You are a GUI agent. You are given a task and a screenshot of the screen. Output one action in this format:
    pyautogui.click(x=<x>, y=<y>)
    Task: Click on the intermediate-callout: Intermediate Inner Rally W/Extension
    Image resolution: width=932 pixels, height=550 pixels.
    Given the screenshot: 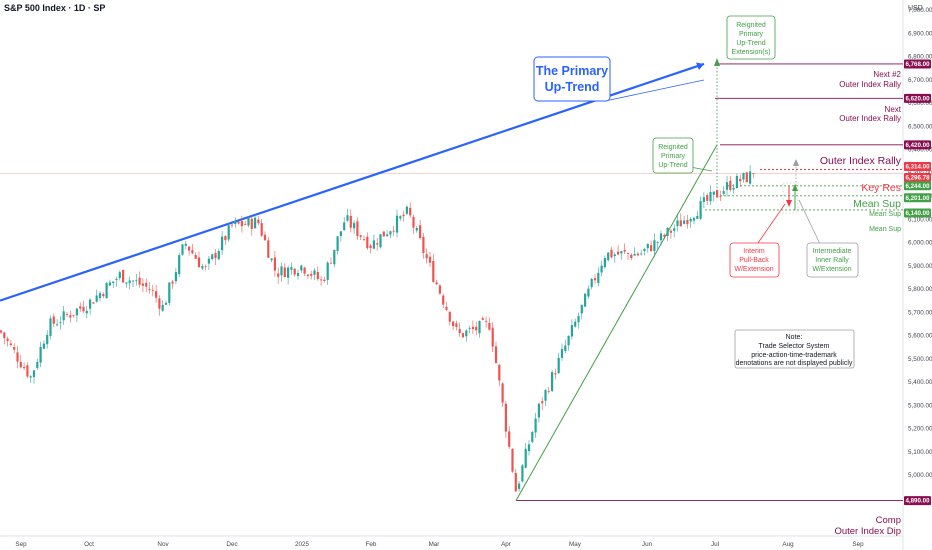 What is the action you would take?
    pyautogui.click(x=832, y=260)
    